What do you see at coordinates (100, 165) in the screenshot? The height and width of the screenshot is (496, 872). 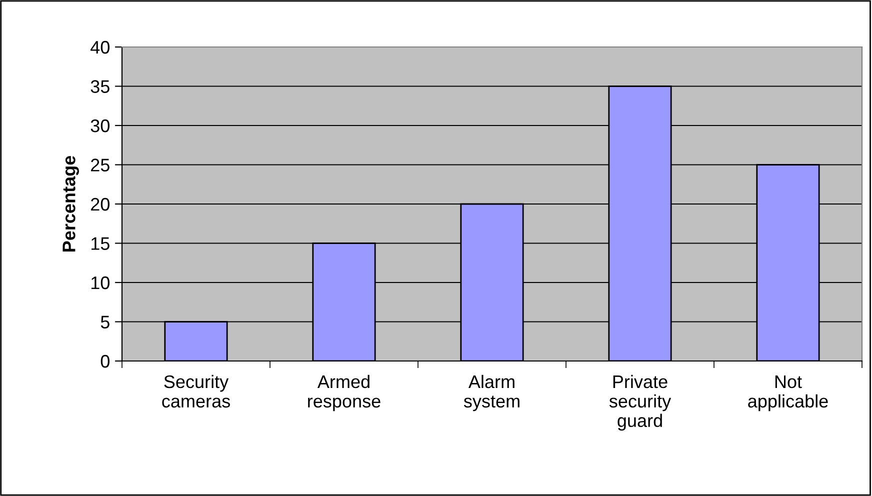 I see `y-tick-label: 25` at bounding box center [100, 165].